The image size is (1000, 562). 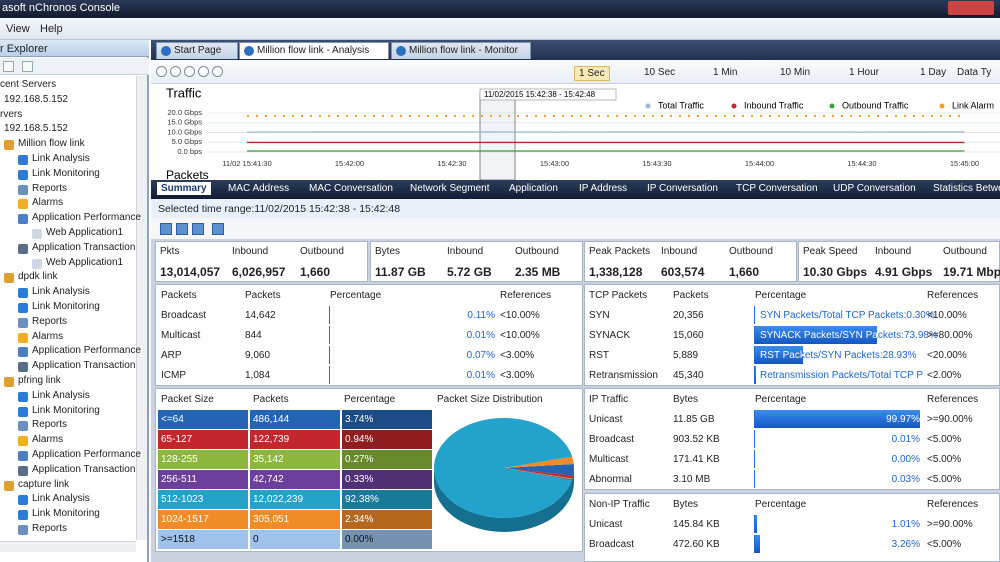 What do you see at coordinates (933, 72) in the screenshot?
I see `time-scale-button: 1 Day` at bounding box center [933, 72].